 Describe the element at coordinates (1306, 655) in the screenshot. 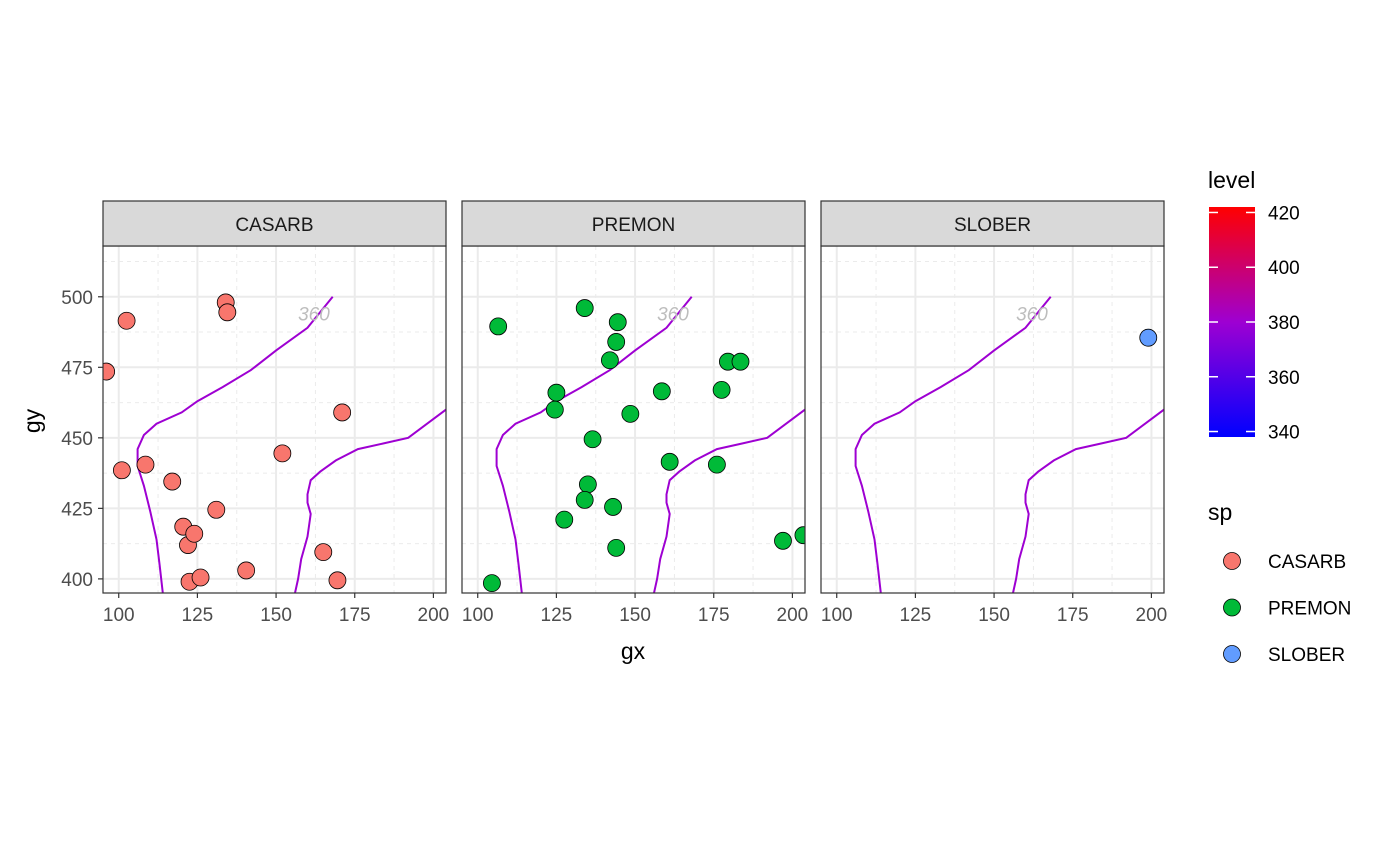

I see `species-legend-label: SLOBER` at that location.